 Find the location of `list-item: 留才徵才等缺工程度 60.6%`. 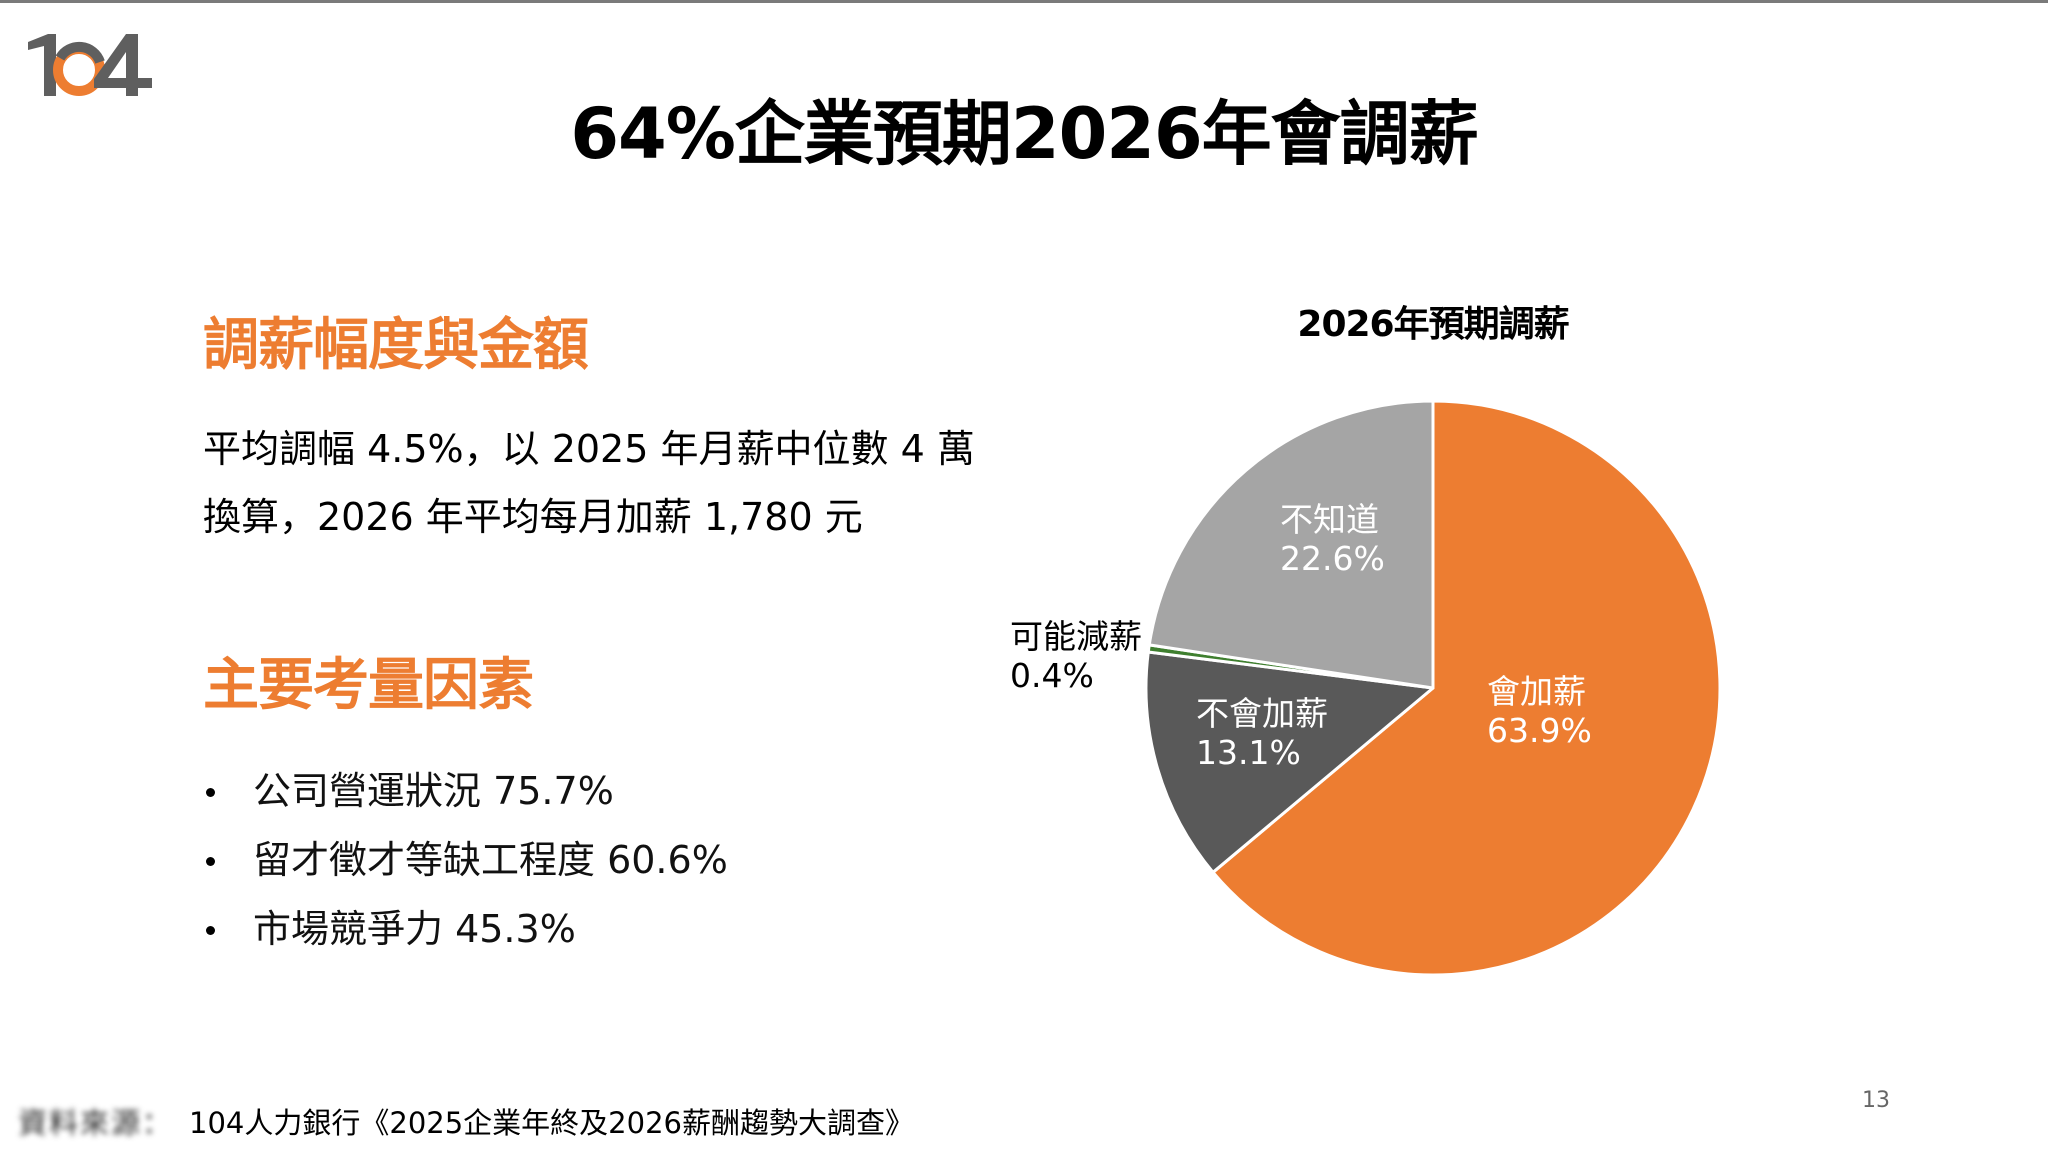

list-item: 留才徵才等缺工程度 60.6% is located at coordinates (465, 860).